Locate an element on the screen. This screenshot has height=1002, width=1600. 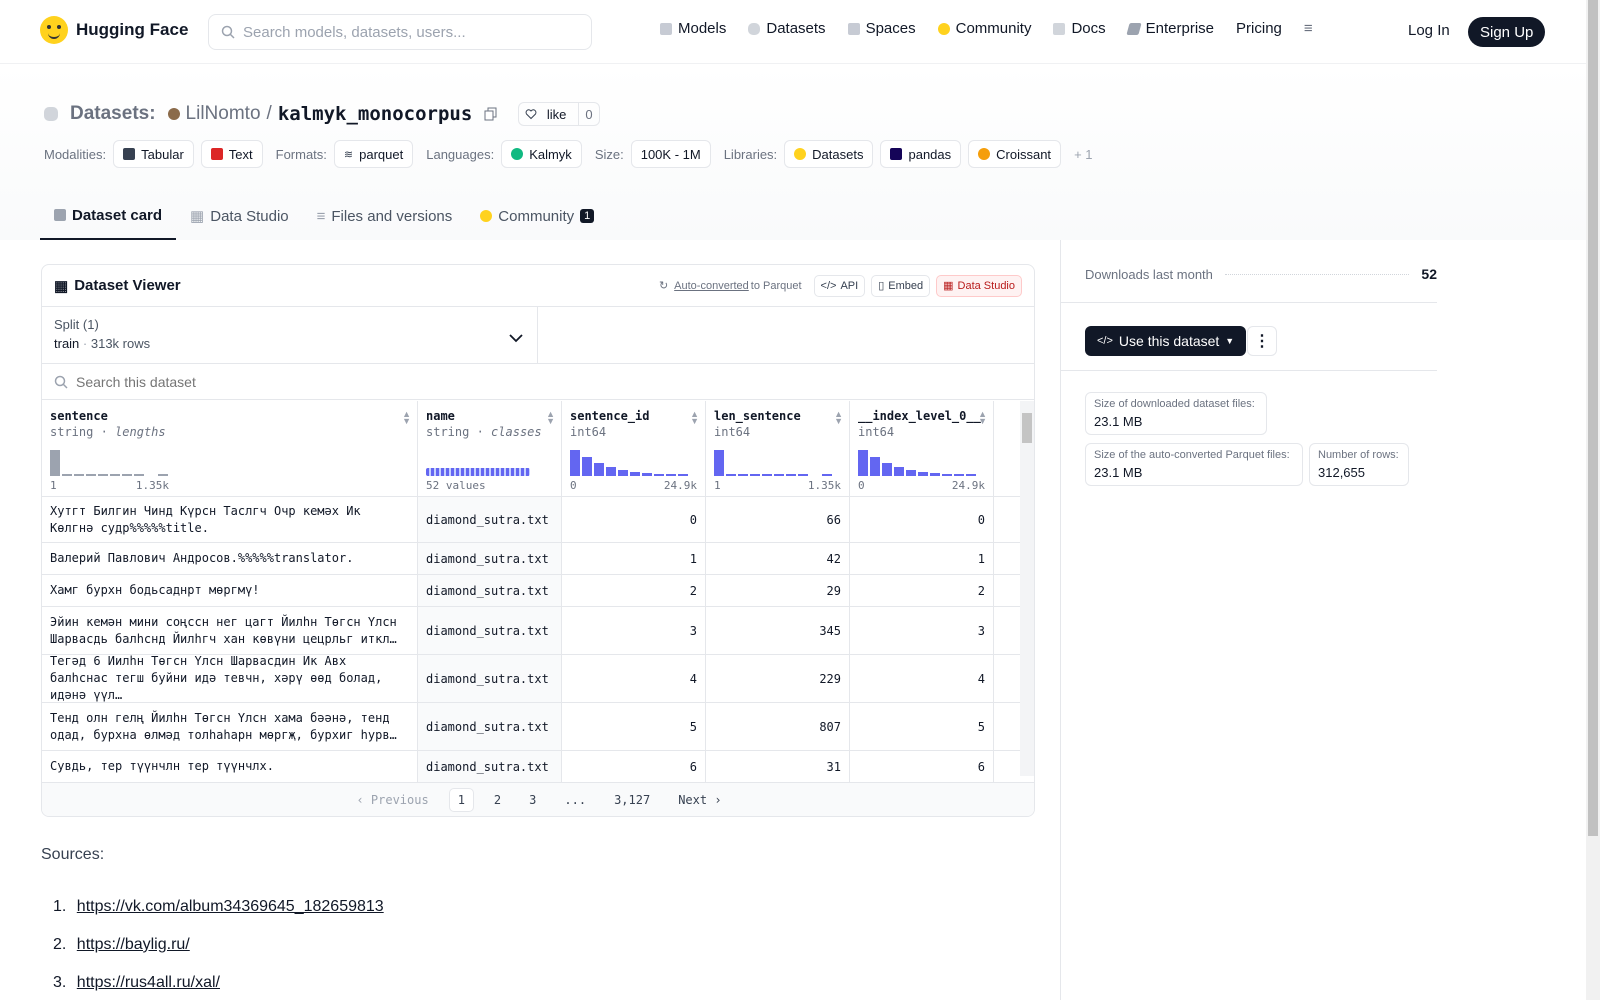
page-scrollbar is located at coordinates (1593, 500).